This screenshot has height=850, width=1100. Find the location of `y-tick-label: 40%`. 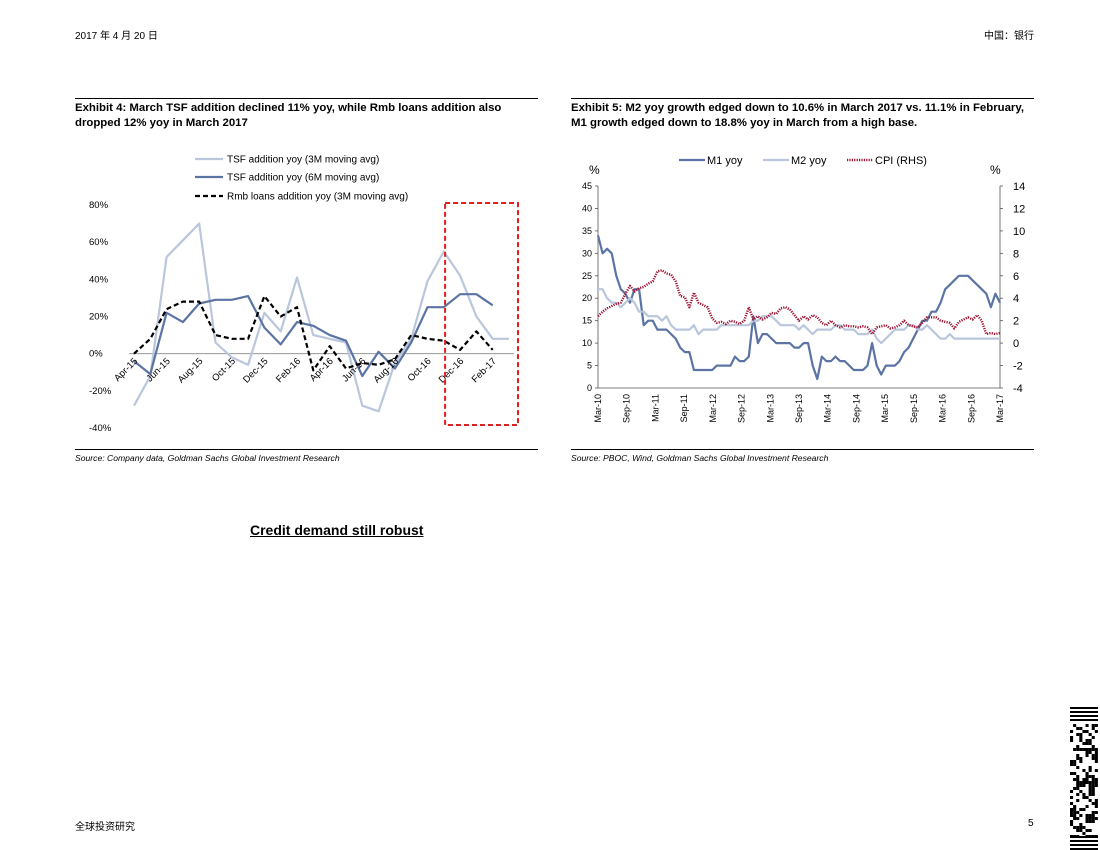

y-tick-label: 40% is located at coordinates (99, 279).